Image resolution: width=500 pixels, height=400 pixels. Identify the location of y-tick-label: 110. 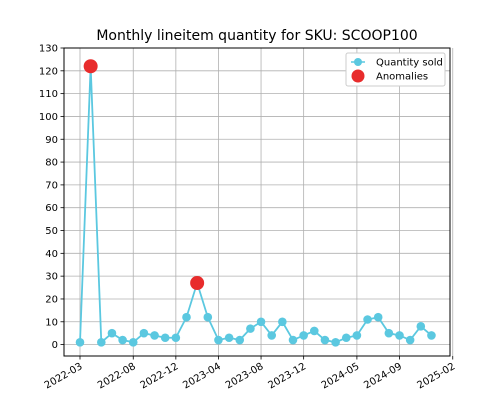
(48, 94).